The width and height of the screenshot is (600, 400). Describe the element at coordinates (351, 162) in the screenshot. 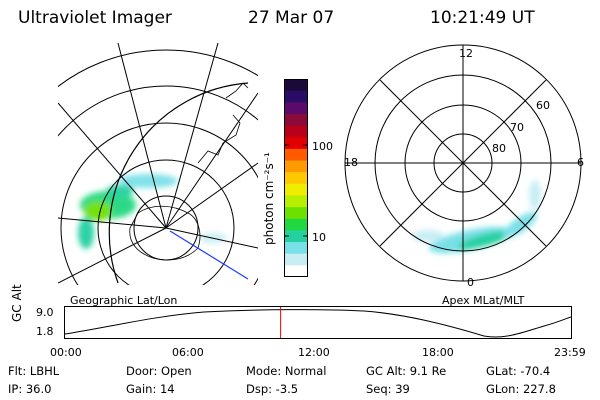

I see `mlt-label-18: 18` at that location.